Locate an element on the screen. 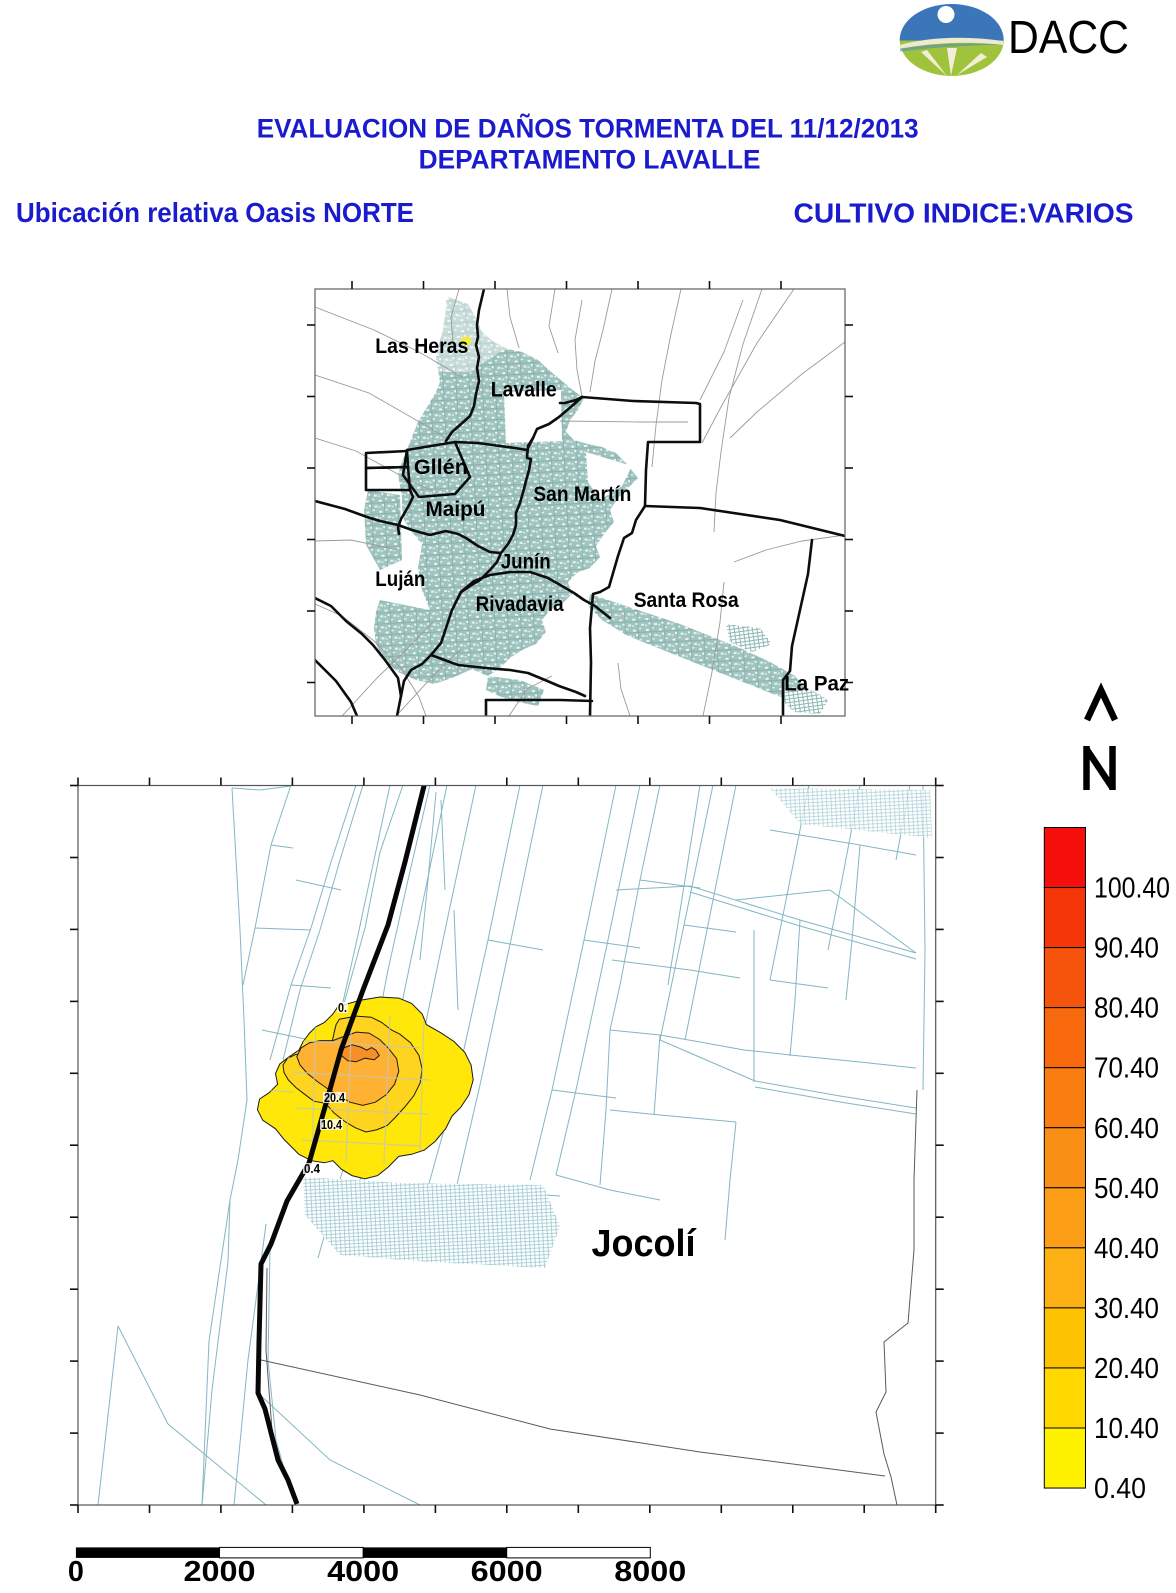 This screenshot has width=1176, height=1593. svg-text: Junín is located at coordinates (526, 562).